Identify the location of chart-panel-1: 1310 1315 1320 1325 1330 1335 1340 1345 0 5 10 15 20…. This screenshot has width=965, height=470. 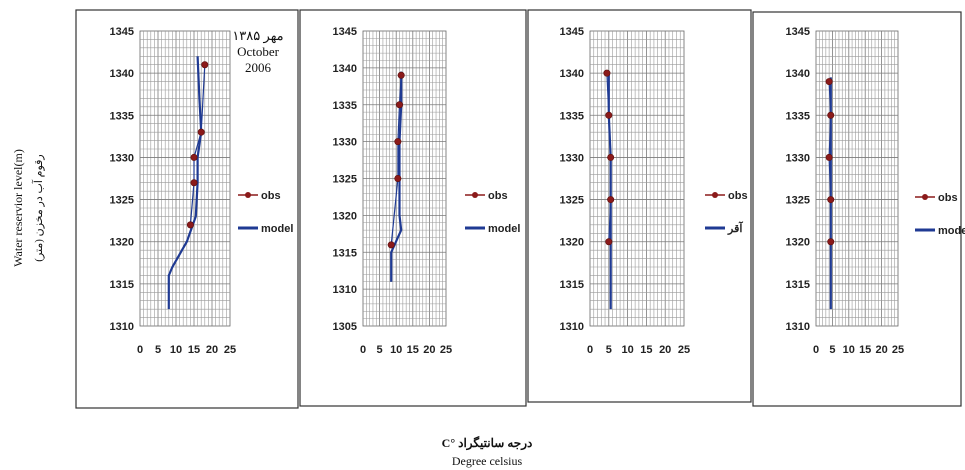
(202, 191).